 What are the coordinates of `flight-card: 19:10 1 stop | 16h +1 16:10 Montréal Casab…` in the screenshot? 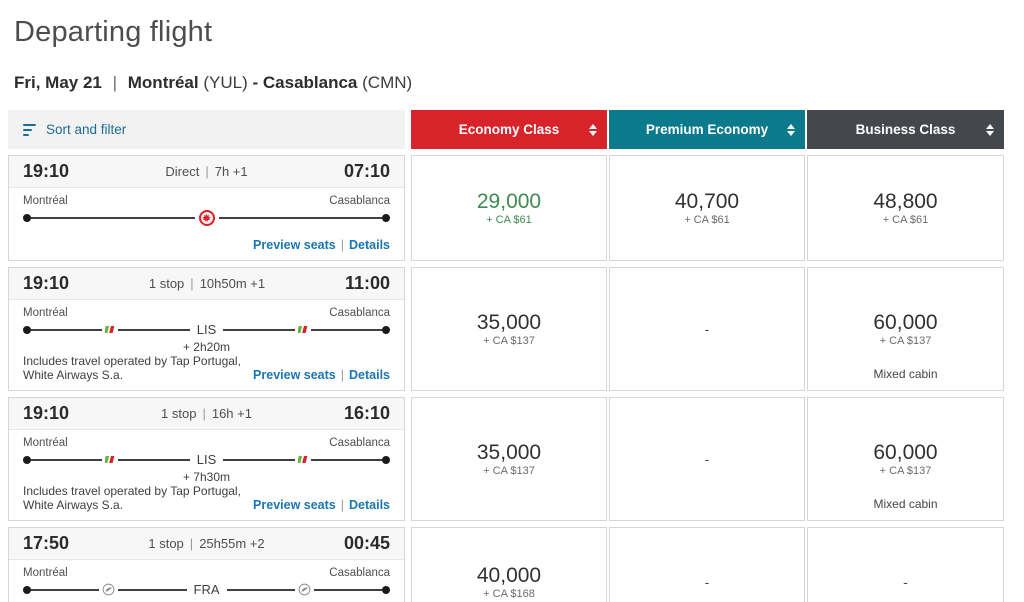 It's located at (206, 459).